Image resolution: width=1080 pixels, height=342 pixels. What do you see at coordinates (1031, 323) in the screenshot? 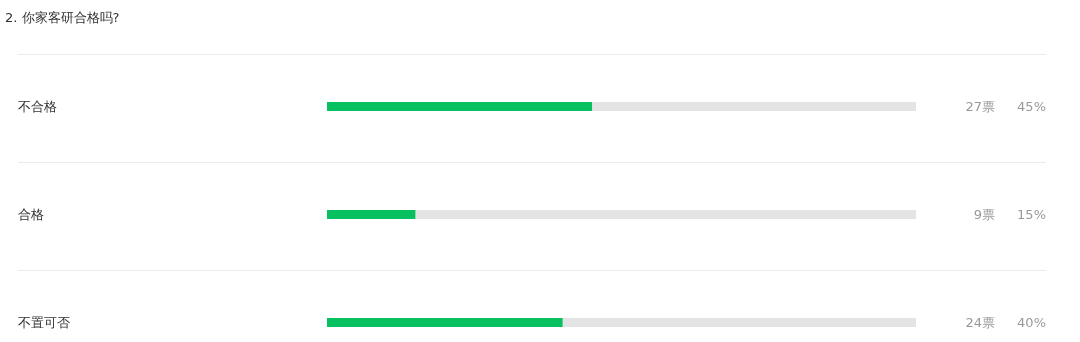
I see `data-label: 40%` at bounding box center [1031, 323].